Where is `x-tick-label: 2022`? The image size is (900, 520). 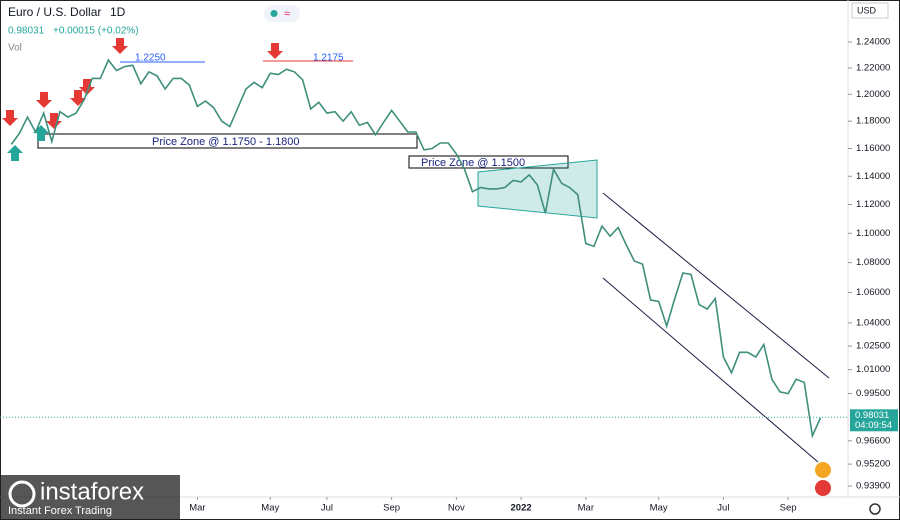
x-tick-label: 2022 is located at coordinates (521, 508).